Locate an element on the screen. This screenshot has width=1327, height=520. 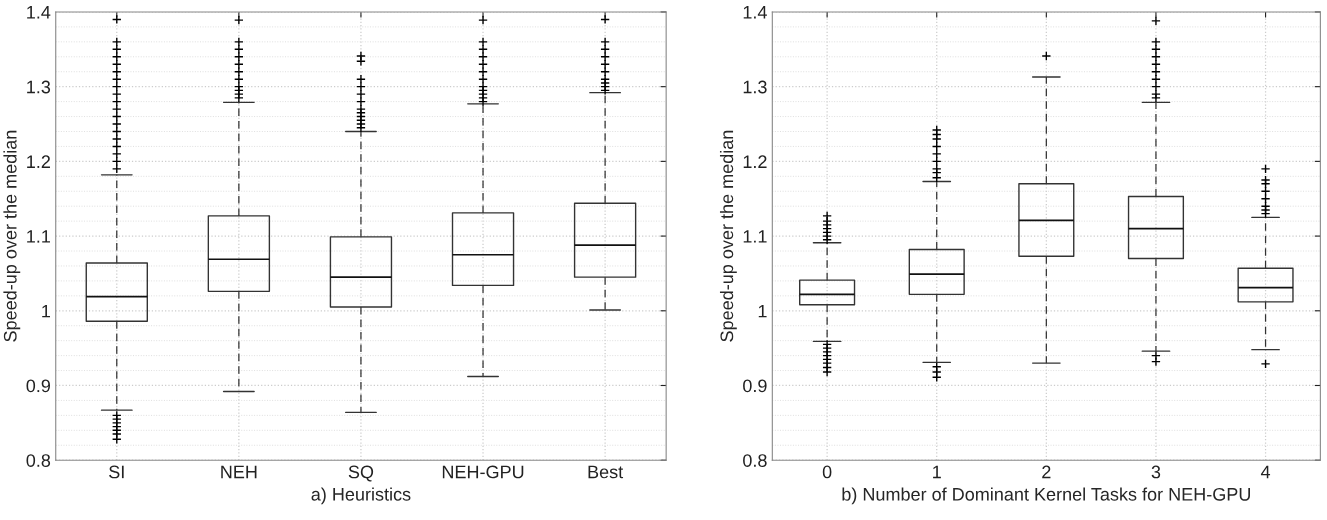
x-tick-label: 3 is located at coordinates (1156, 472).